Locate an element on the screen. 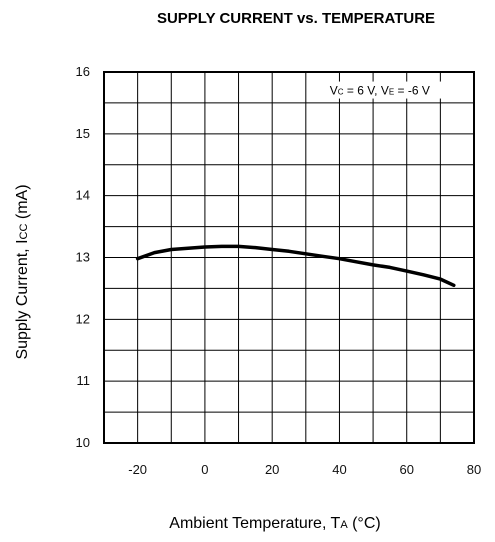  conditions-annotation: VC = 6 V, VE = -6 V is located at coordinates (380, 91).